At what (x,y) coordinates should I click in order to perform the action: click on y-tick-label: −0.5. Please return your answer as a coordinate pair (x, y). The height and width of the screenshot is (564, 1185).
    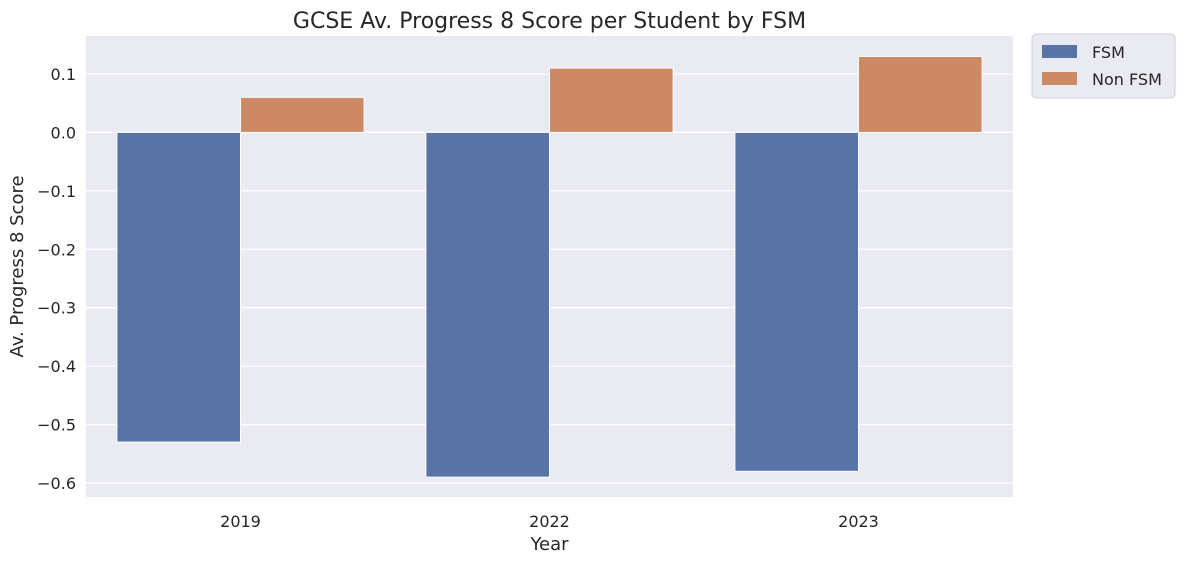
    Looking at the image, I should click on (56, 425).